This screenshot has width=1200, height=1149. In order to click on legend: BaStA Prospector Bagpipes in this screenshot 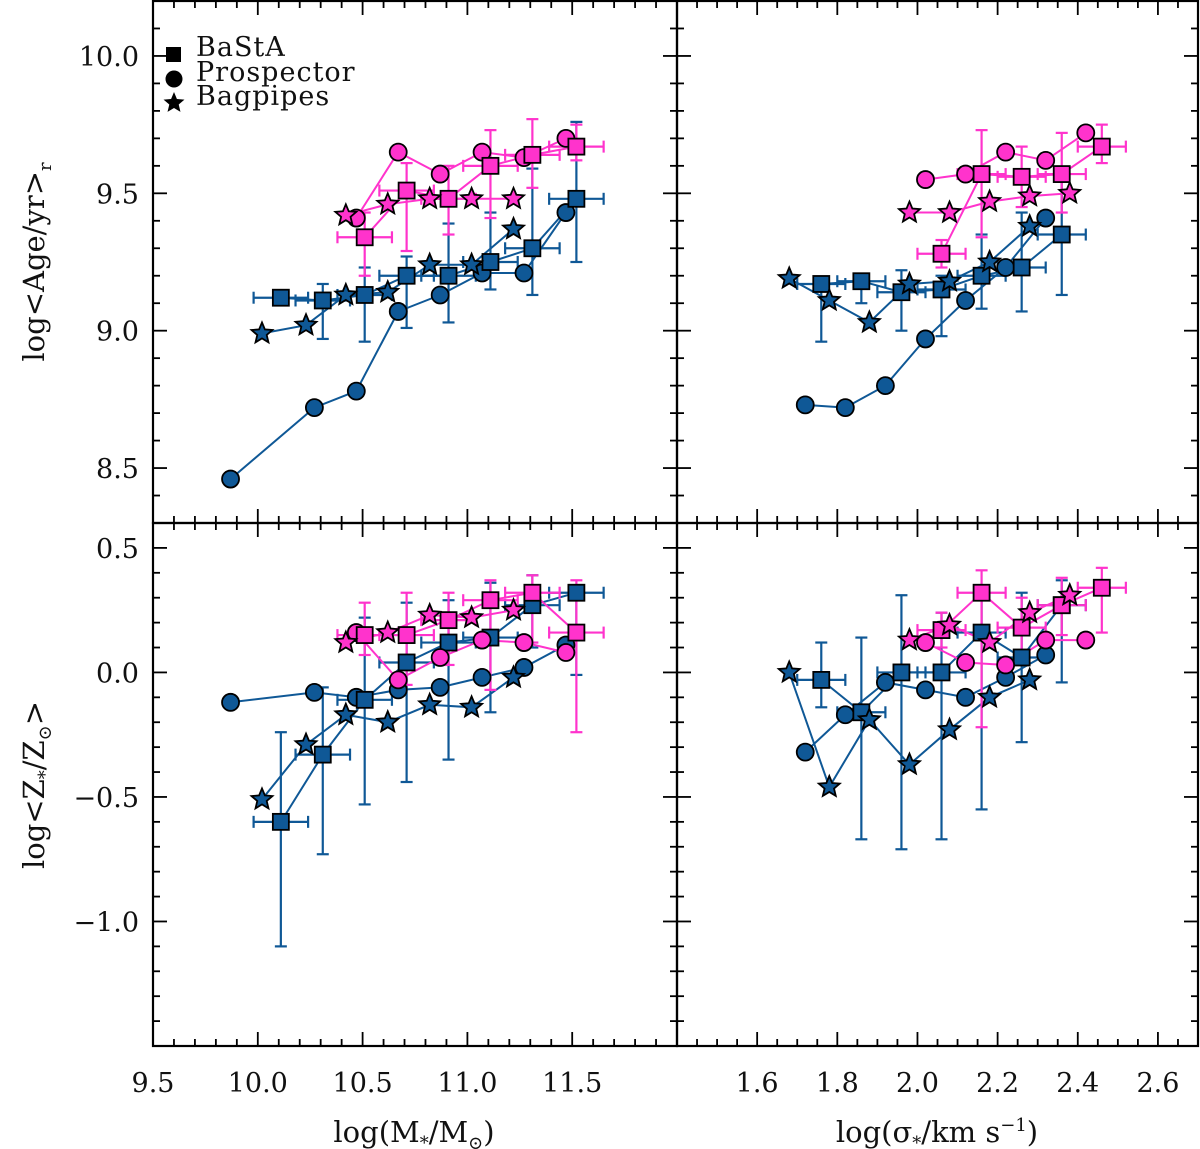, I will do `click(259, 72)`.